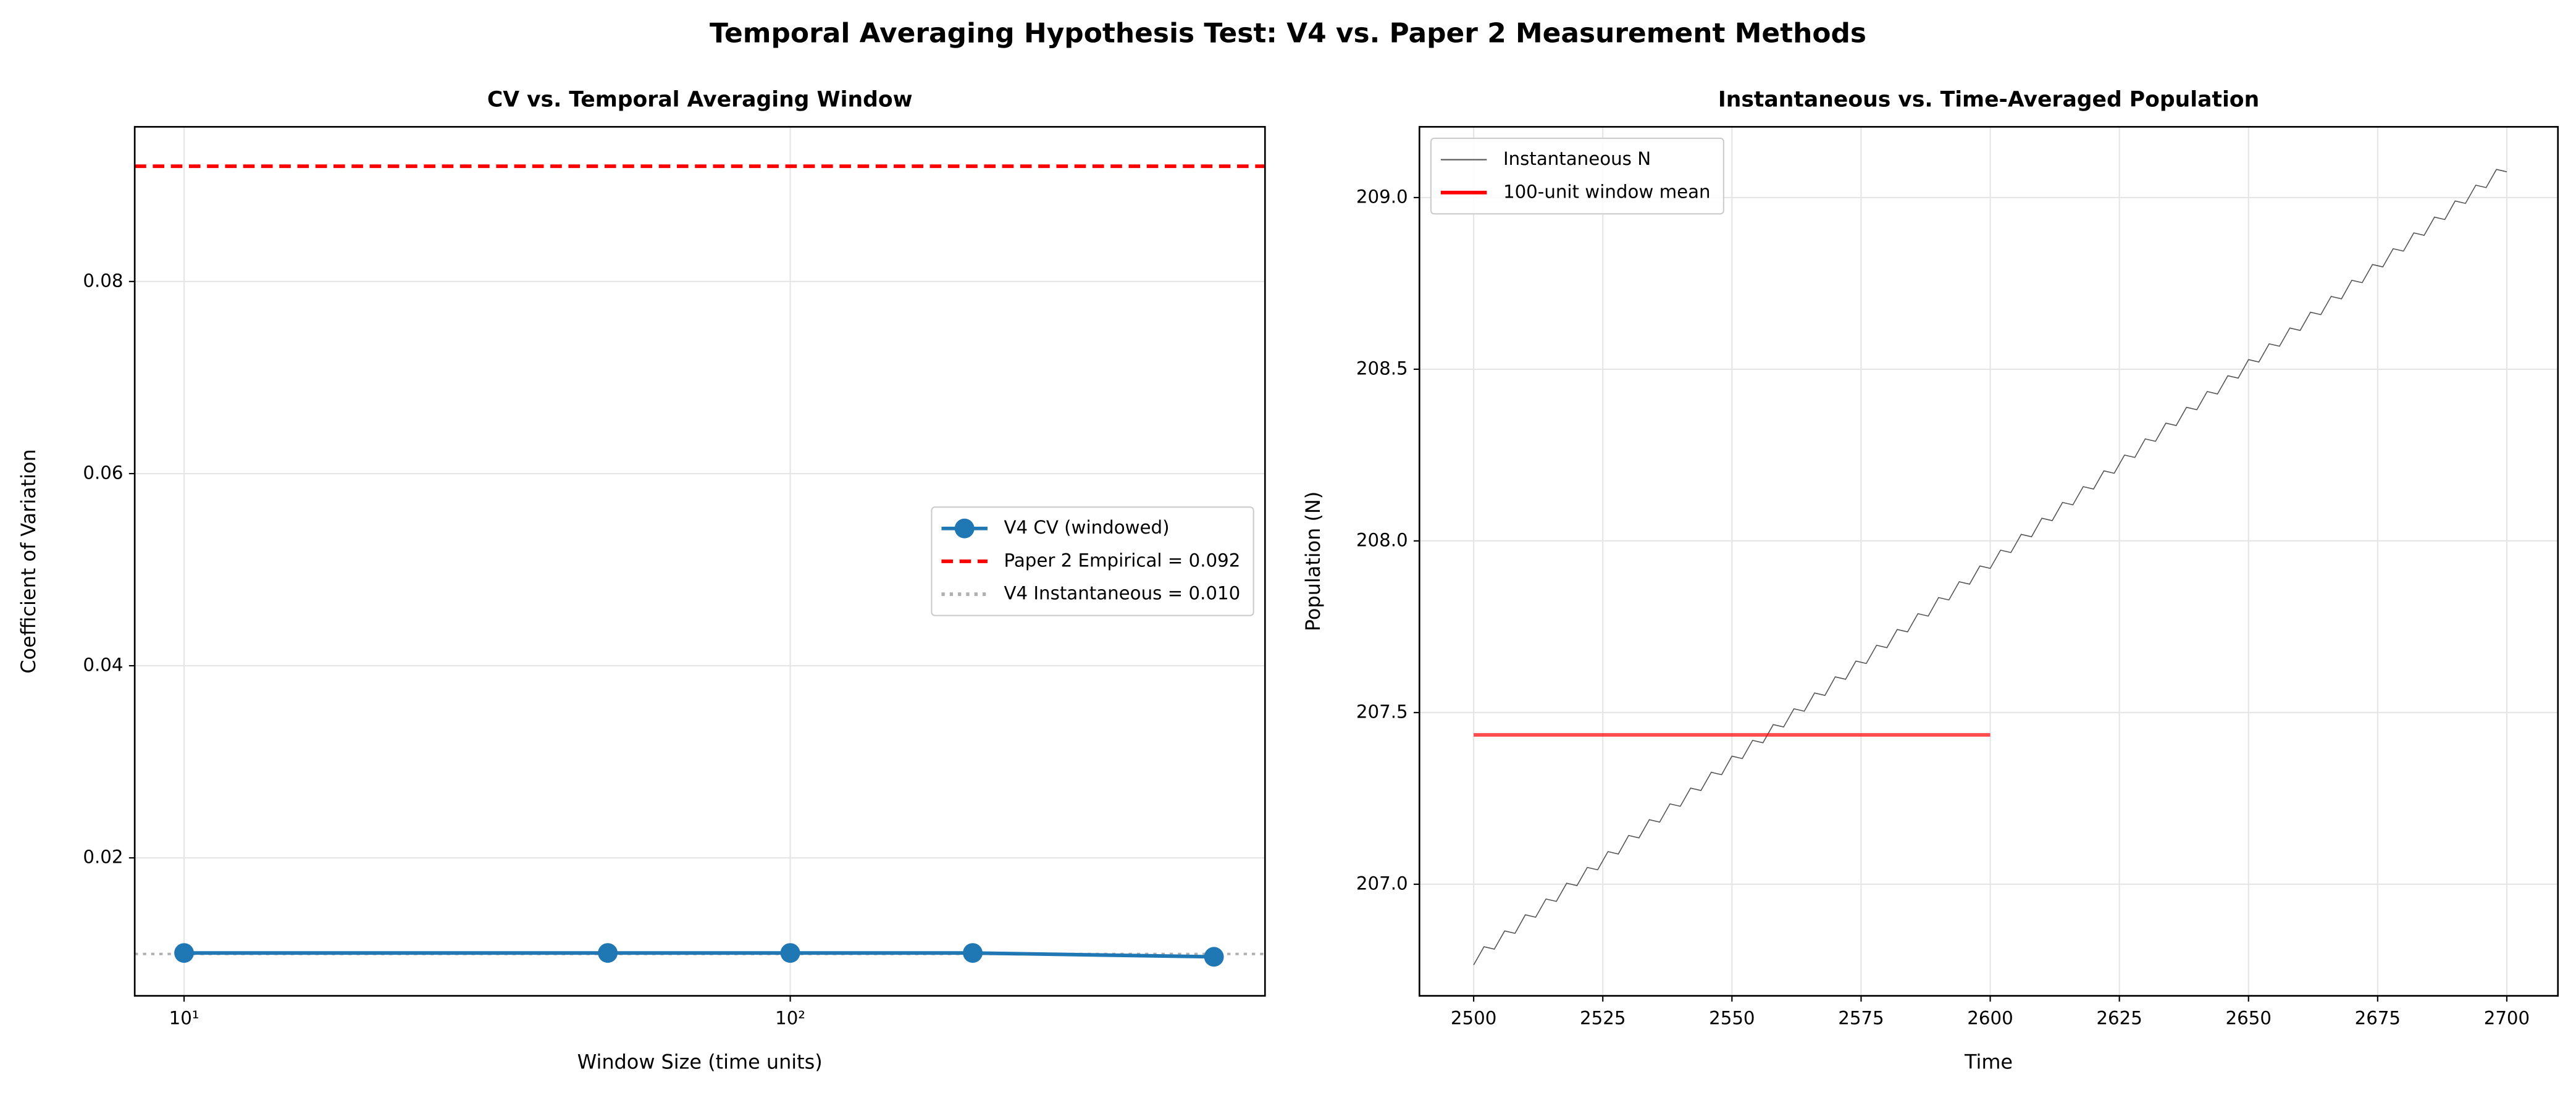  I want to click on legend-marker, so click(964, 528).